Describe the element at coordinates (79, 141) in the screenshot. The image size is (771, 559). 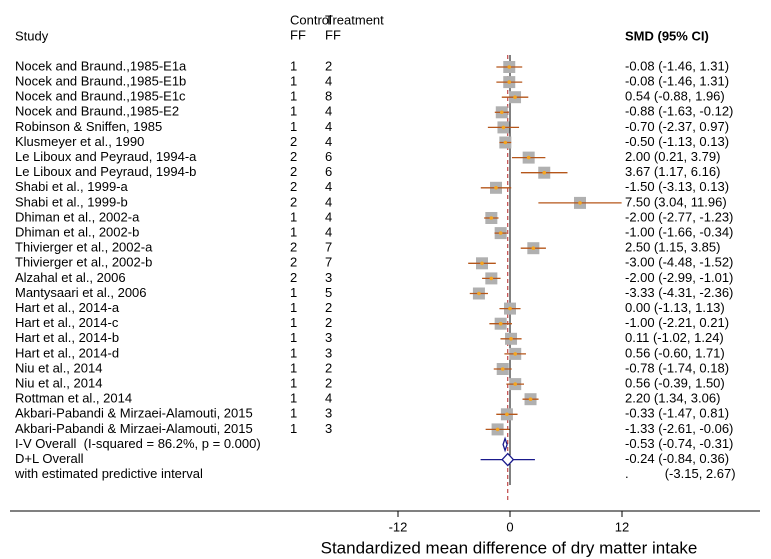
I see `study-name: Klusmeyer et al., 1990` at that location.